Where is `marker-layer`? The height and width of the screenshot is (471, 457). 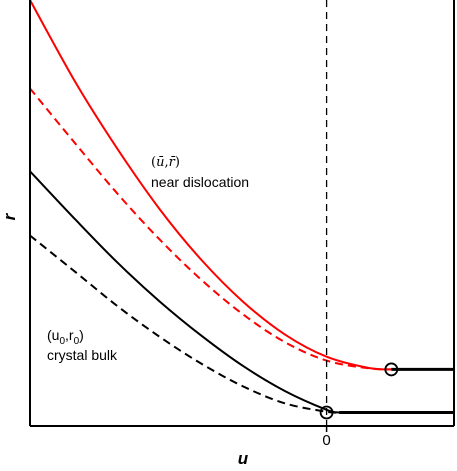 marker-layer is located at coordinates (359, 391).